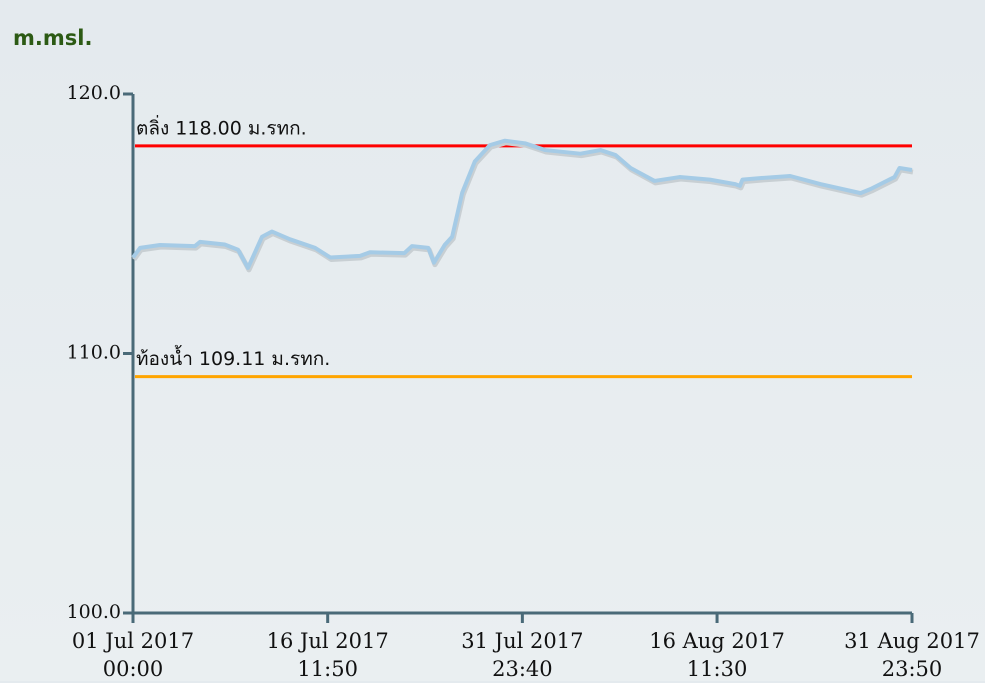 This screenshot has width=985, height=683. I want to click on y-tick-label: 110.0, so click(94, 353).